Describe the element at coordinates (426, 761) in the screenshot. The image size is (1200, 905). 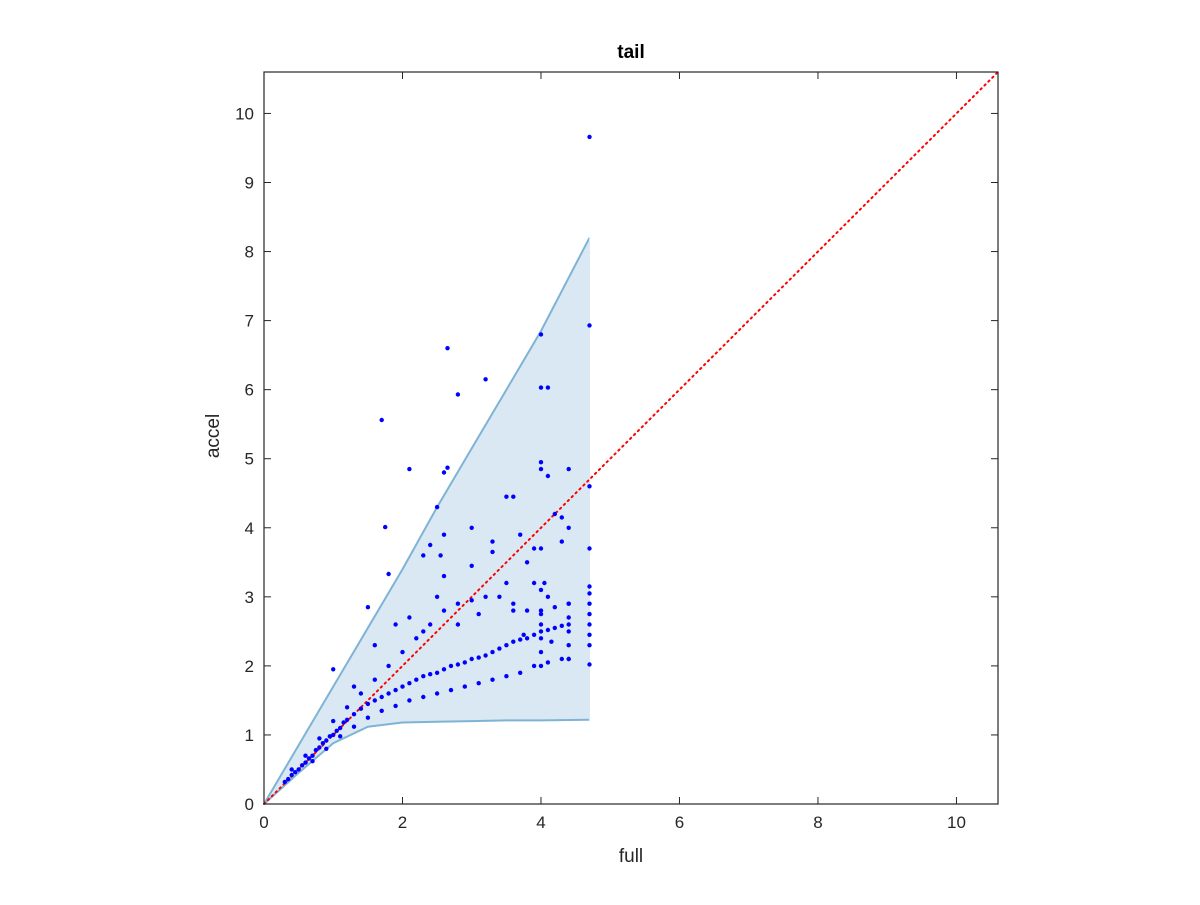
I see `envelope-lower-line` at that location.